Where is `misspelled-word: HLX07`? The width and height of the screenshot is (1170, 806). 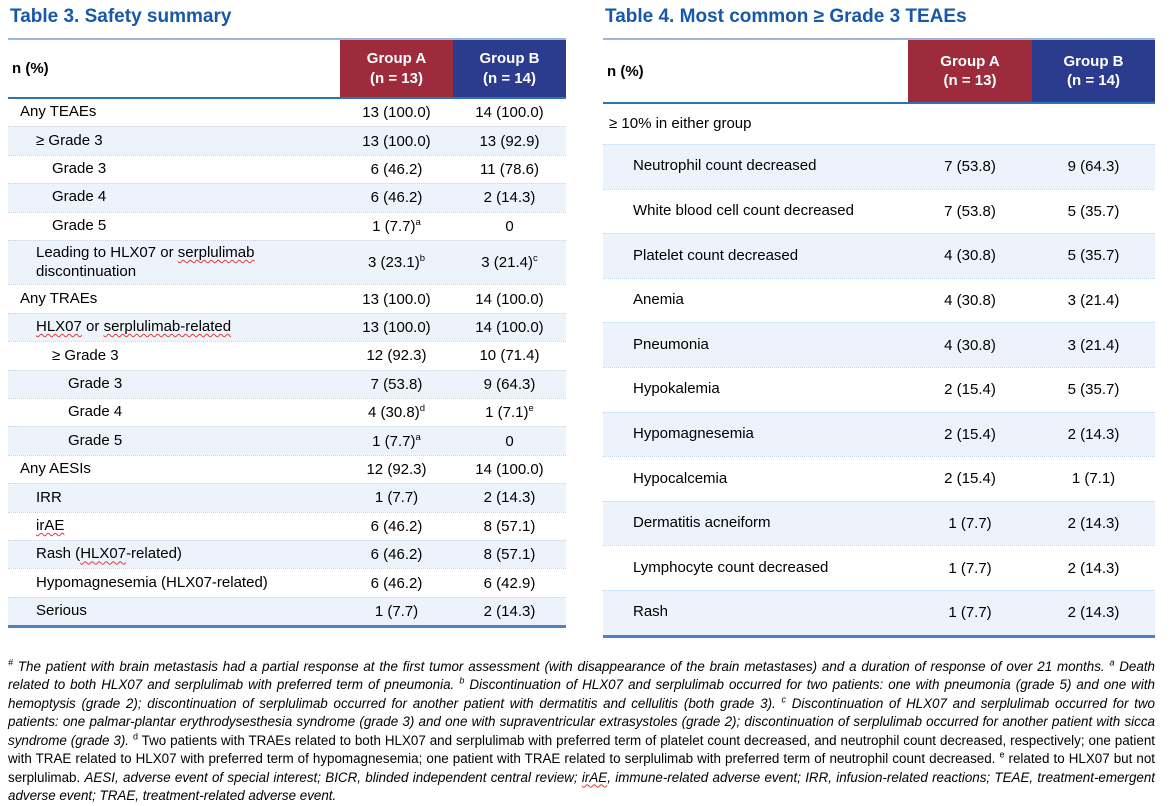
misspelled-word: HLX07 is located at coordinates (103, 554).